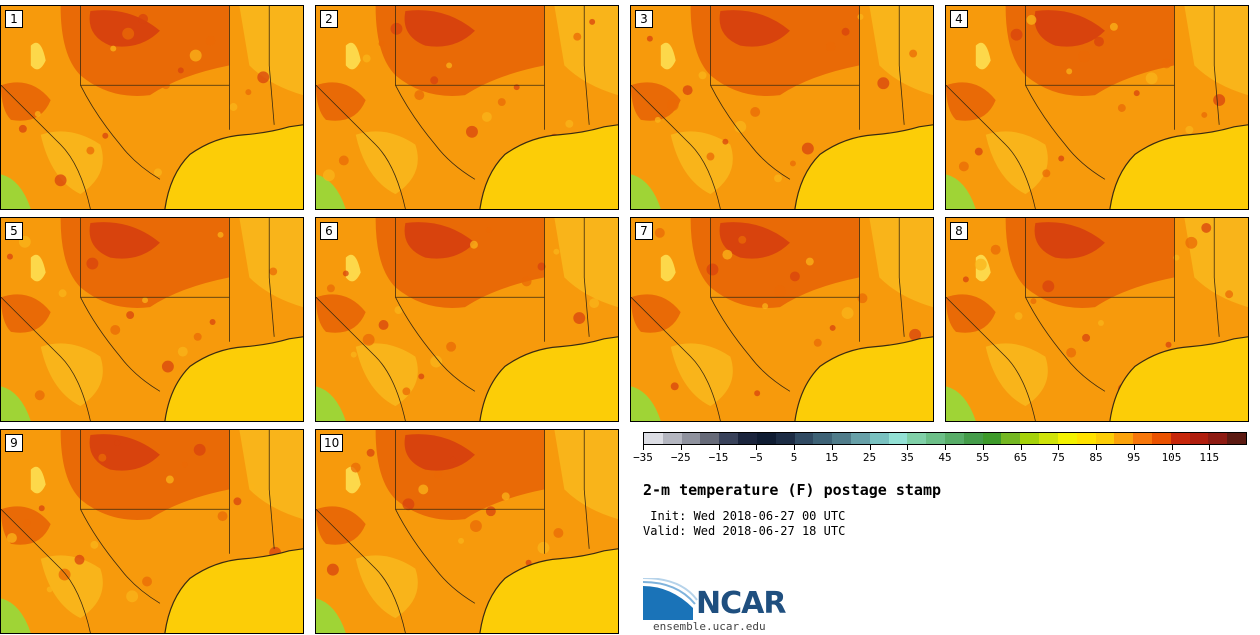 The height and width of the screenshot is (635, 1260). Describe the element at coordinates (1058, 457) in the screenshot. I see `colorbar-tick-label: 75` at that location.